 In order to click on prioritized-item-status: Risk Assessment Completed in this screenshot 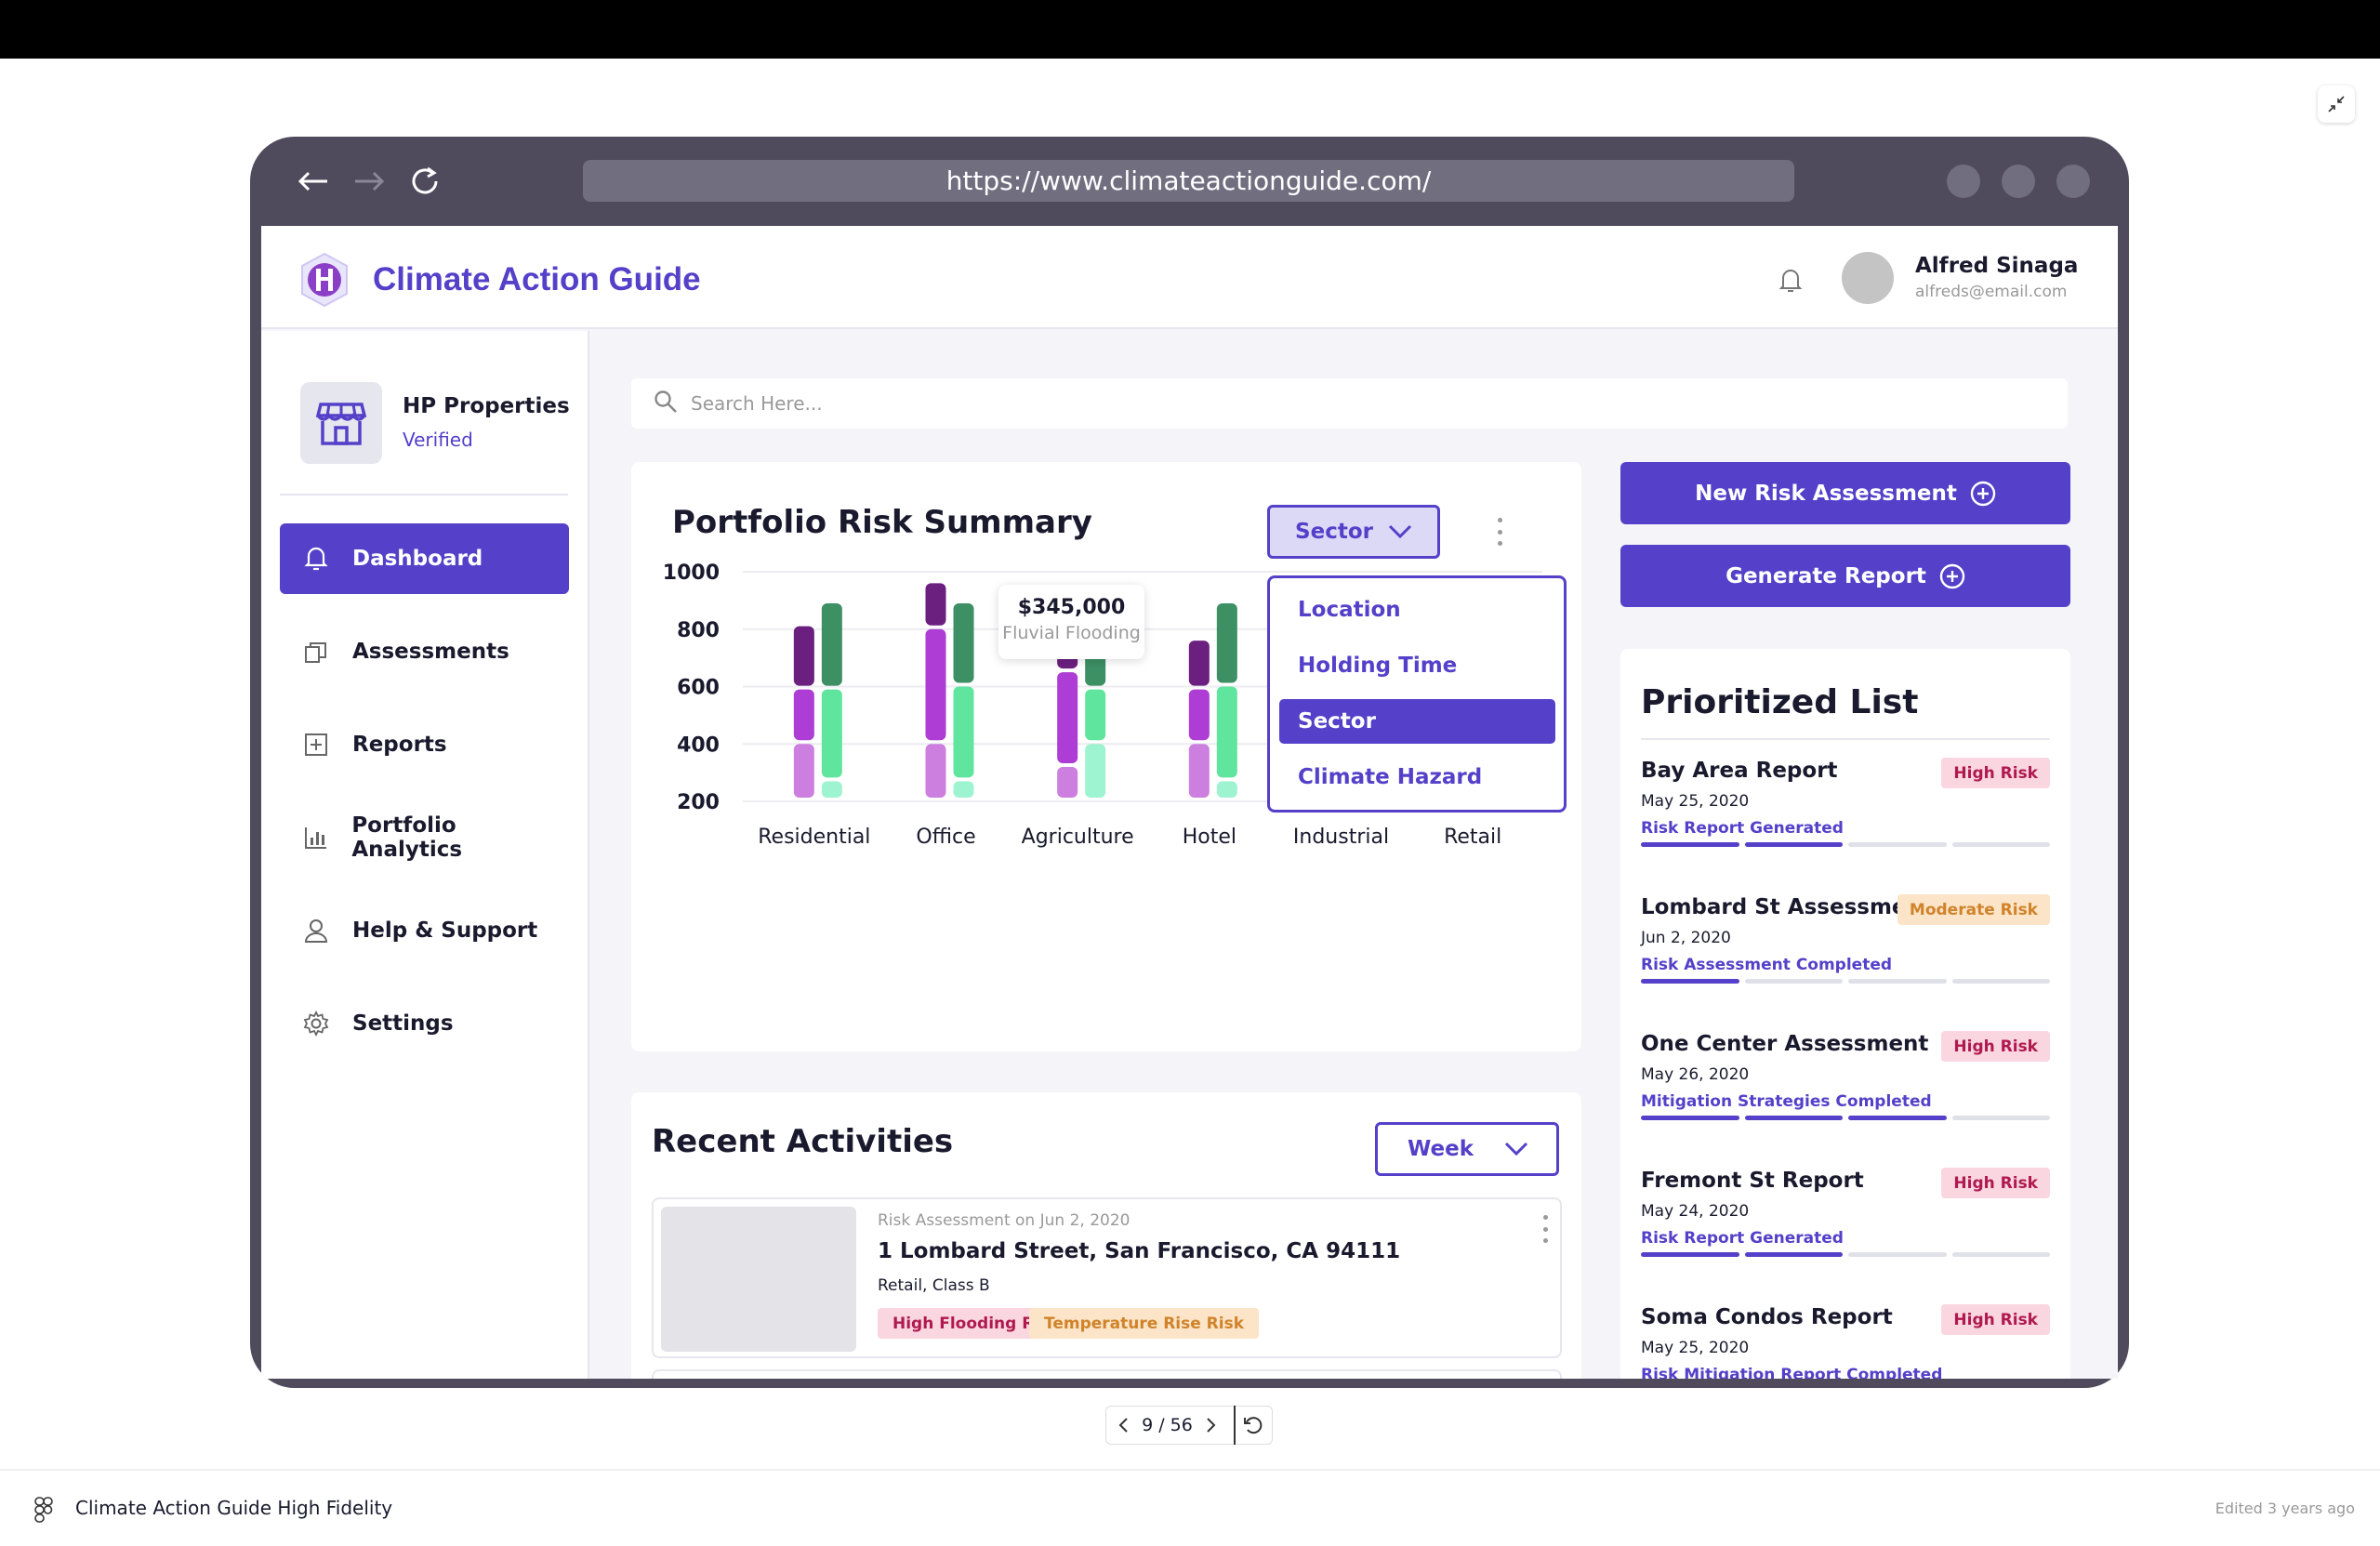, I will do `click(1767, 965)`.